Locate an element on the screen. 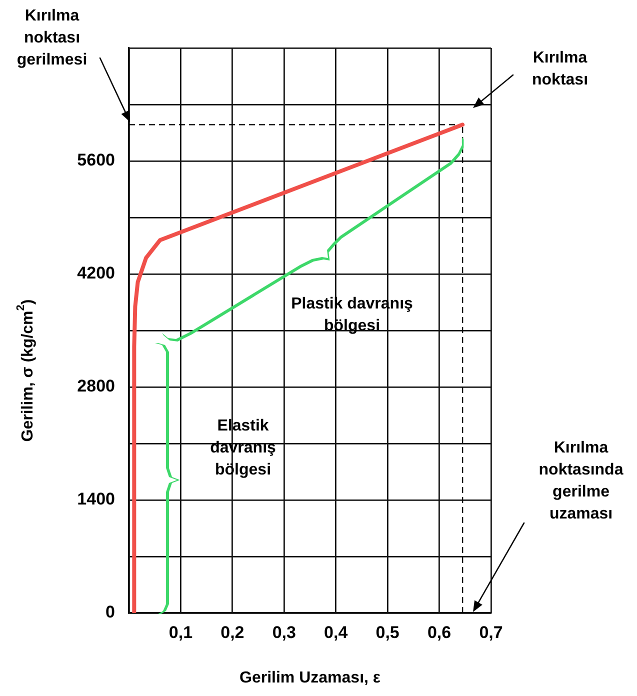  y-tick-label: 4200 is located at coordinates (96, 273).